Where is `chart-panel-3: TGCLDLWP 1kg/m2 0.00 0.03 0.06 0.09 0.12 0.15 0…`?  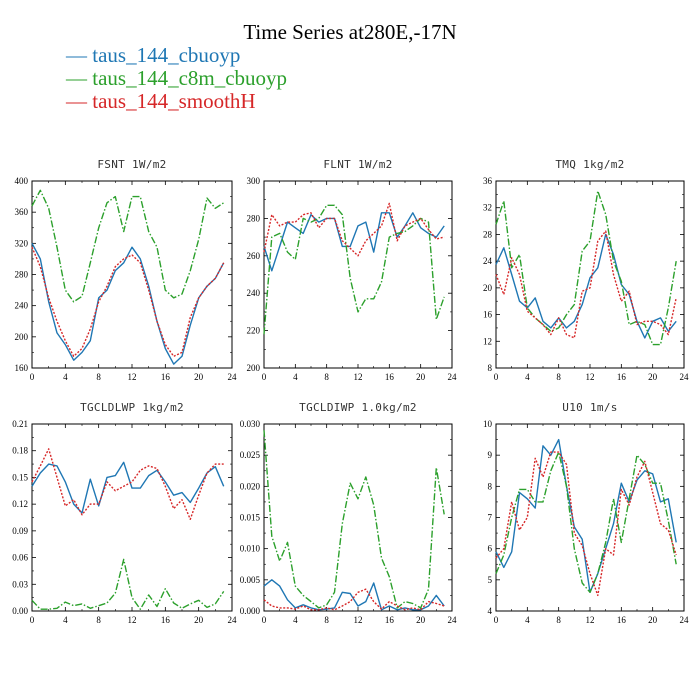 chart-panel-3: TGCLDLWP 1kg/m2 0.00 0.03 0.06 0.09 0.12 0.15 0… is located at coordinates (124, 513).